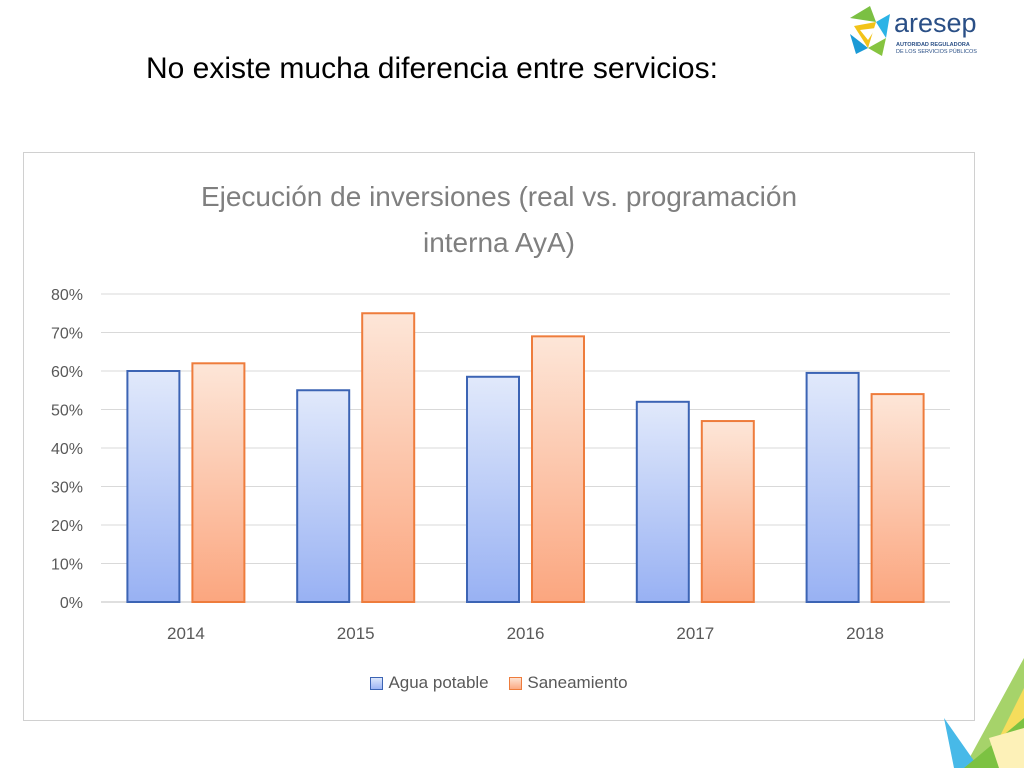  I want to click on logo-subtitle-1: AUTORIDAD REGULADORA, so click(933, 45).